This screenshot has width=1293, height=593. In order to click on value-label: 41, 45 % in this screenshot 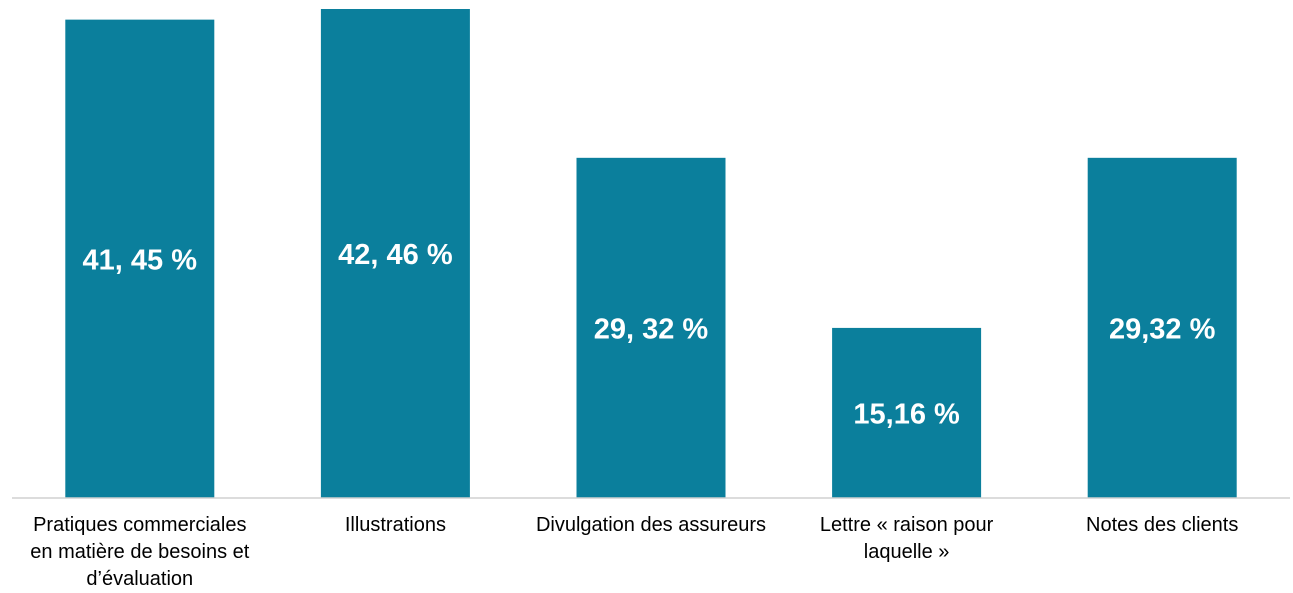, I will do `click(140, 260)`.